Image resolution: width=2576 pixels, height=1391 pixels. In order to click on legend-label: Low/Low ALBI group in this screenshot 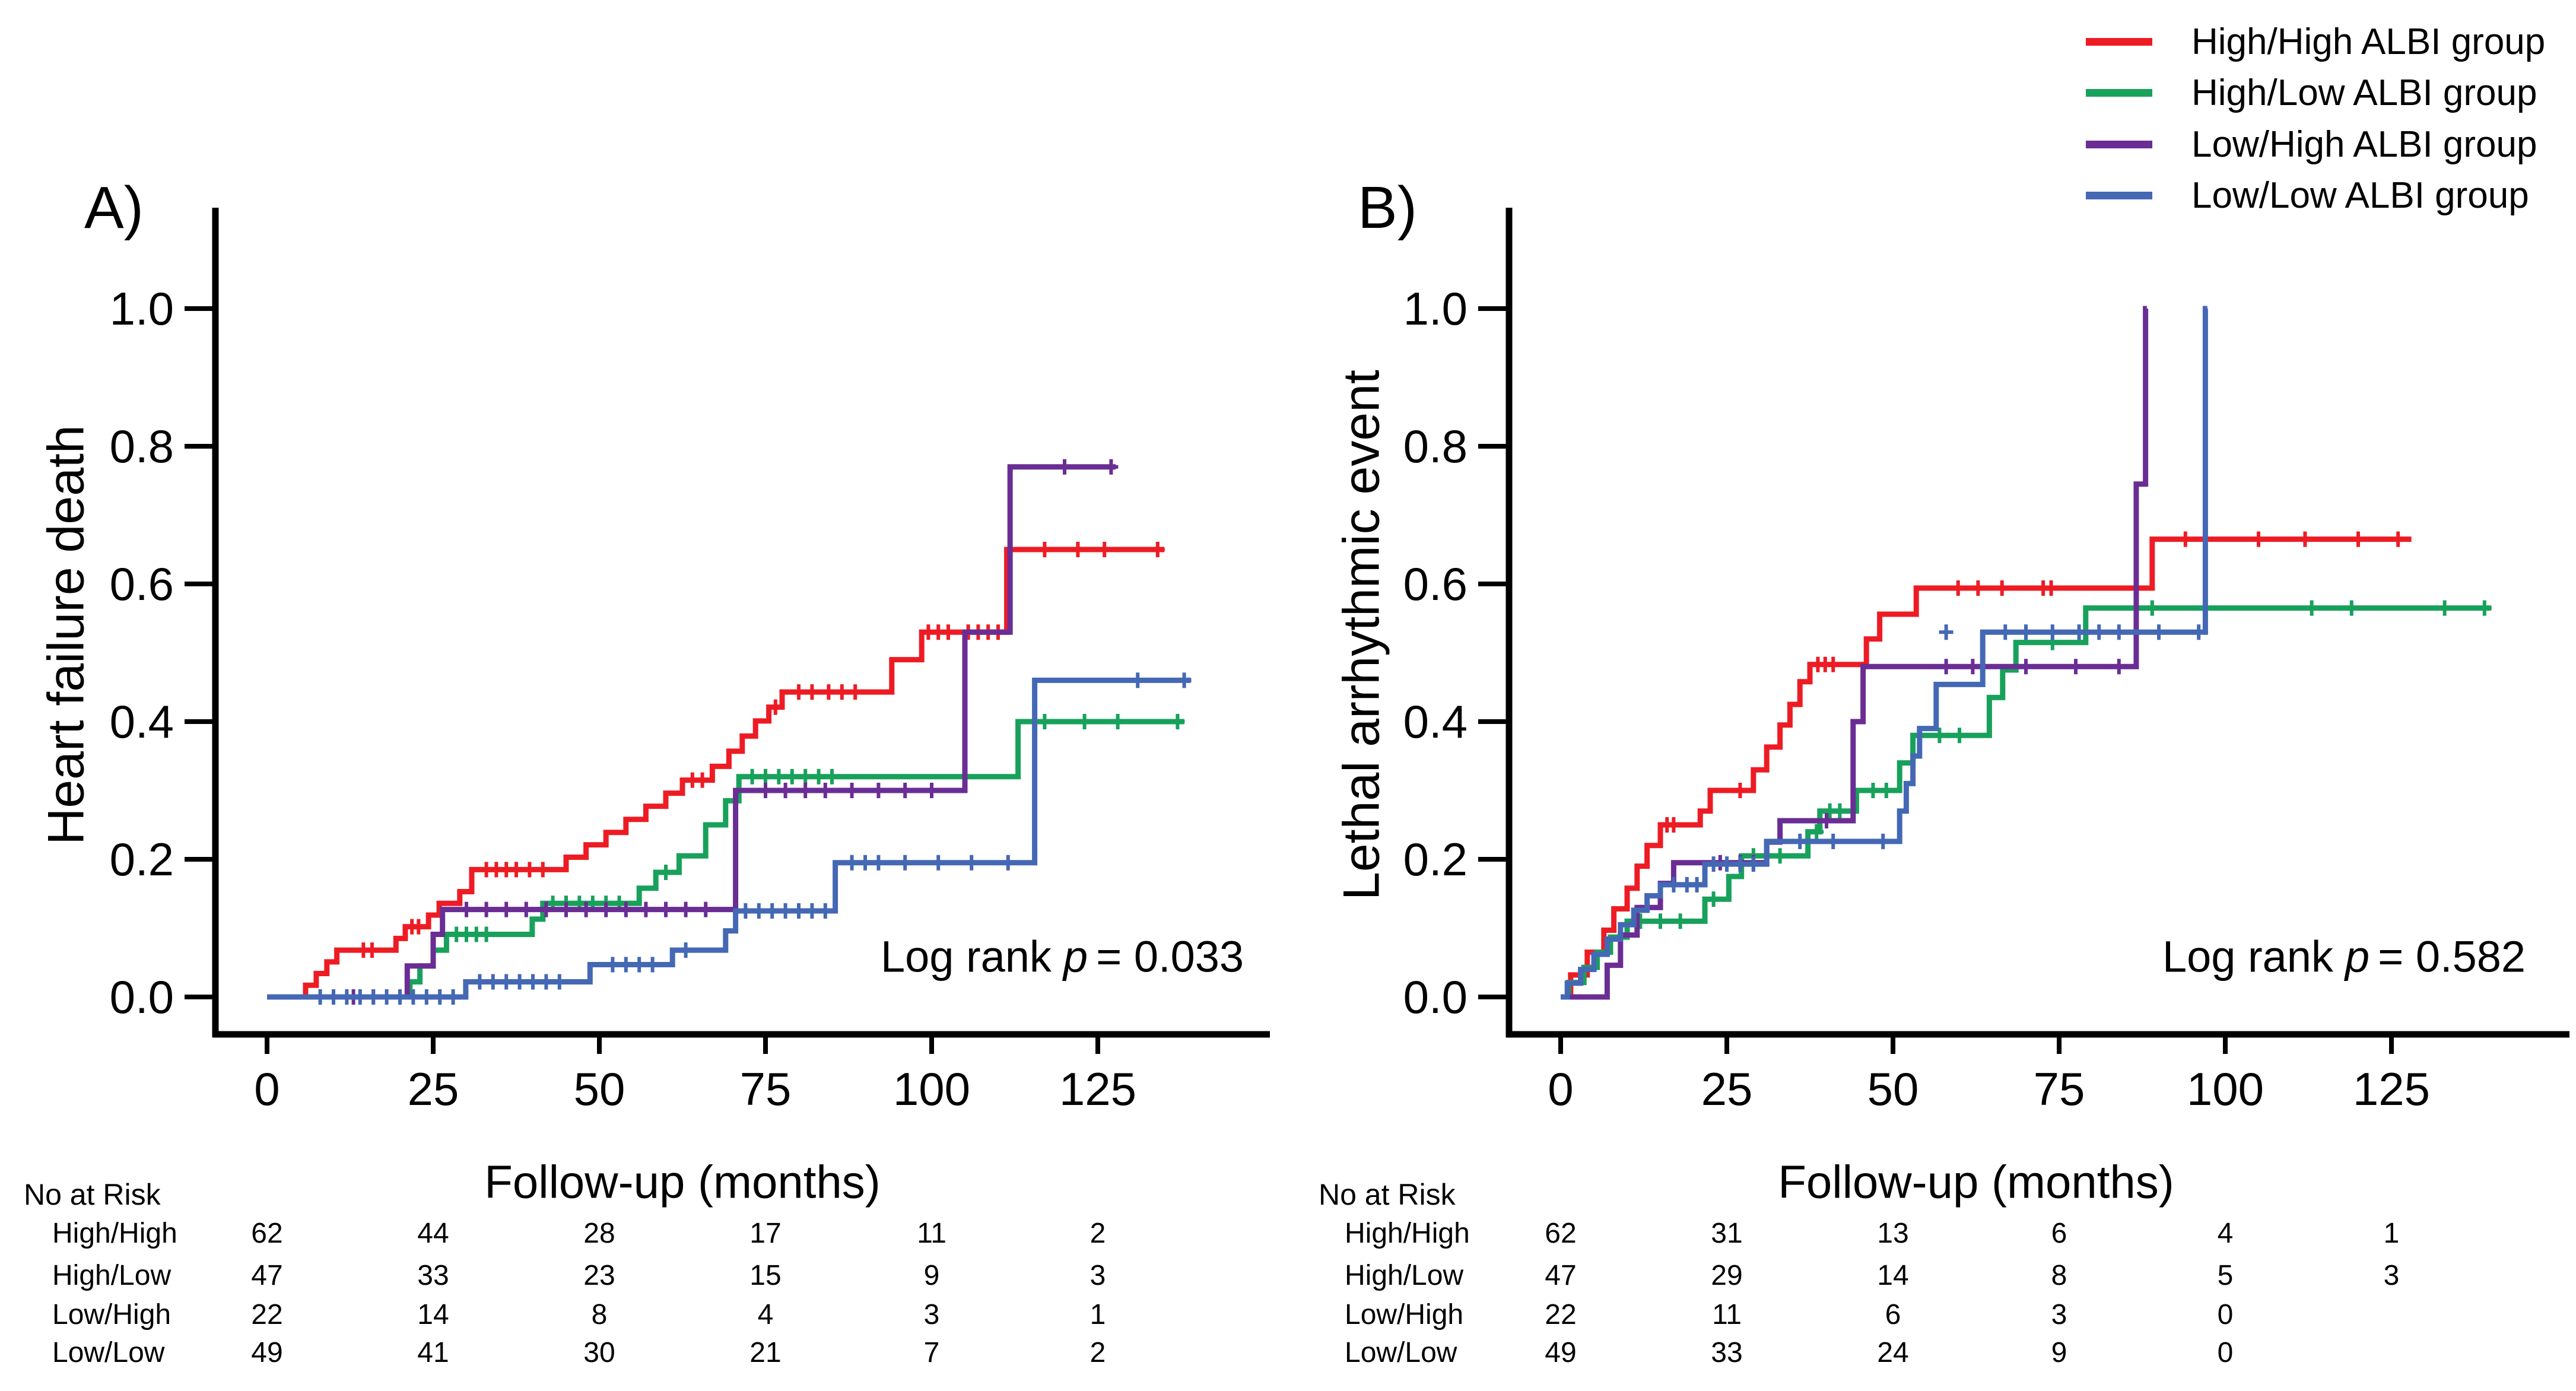, I will do `click(2360, 195)`.